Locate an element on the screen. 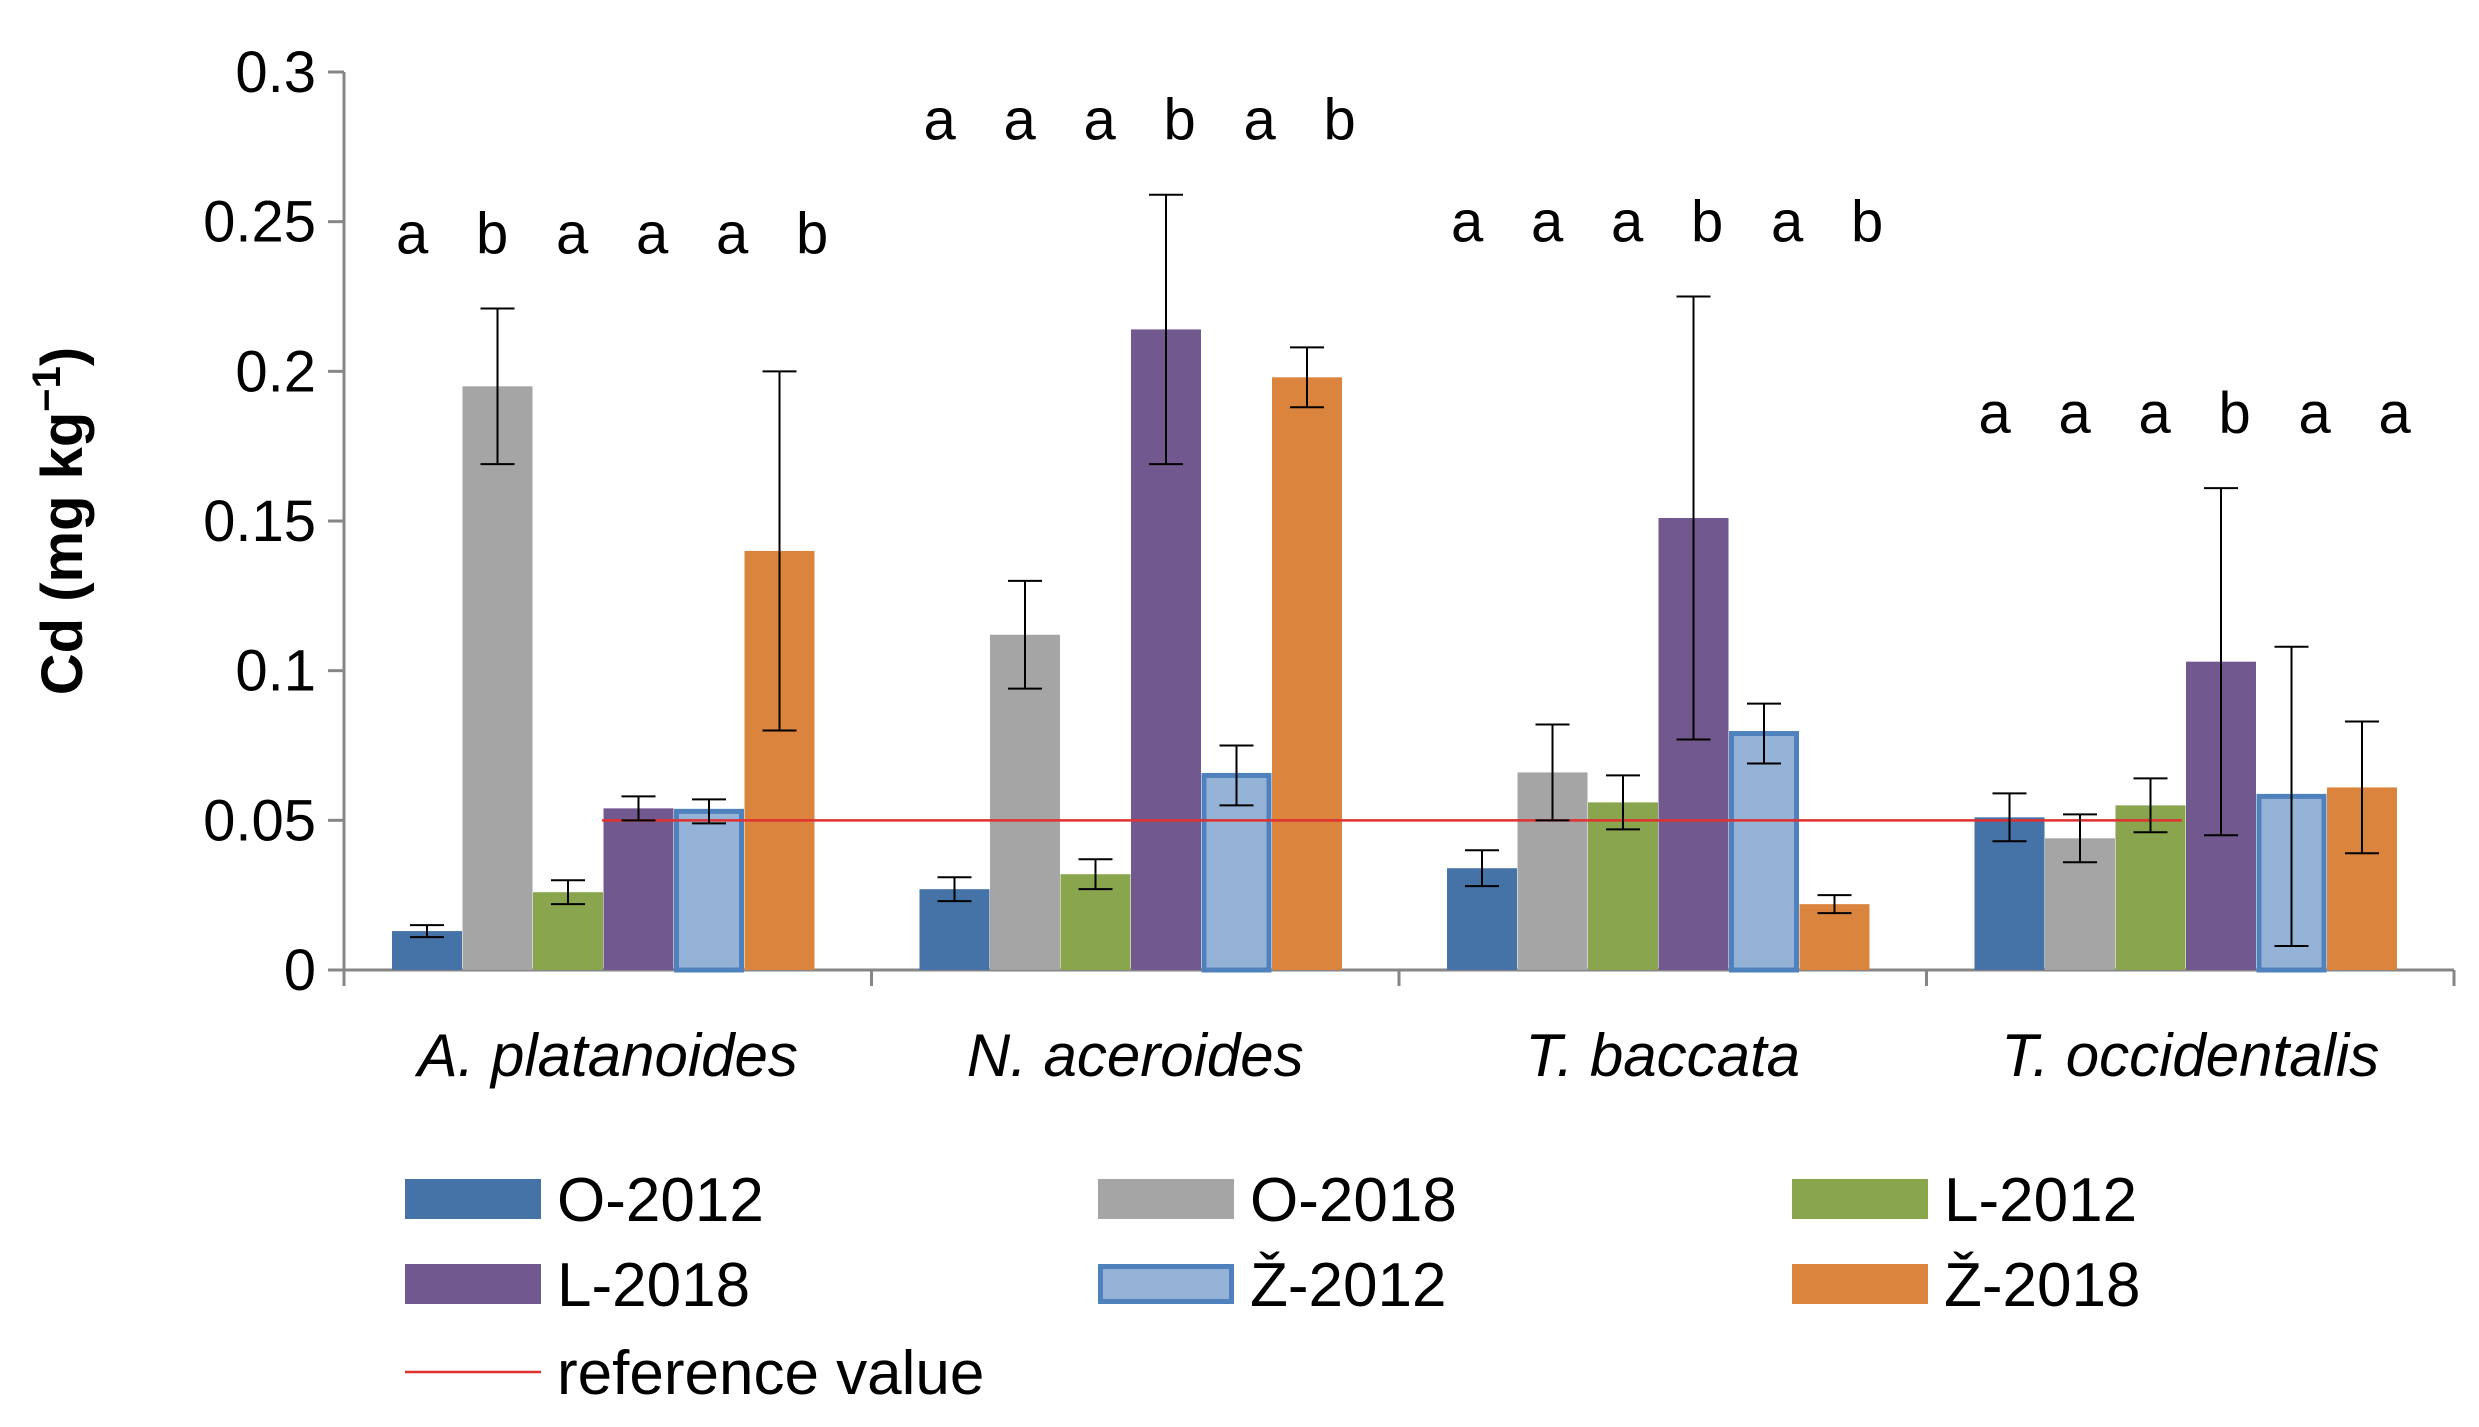  y-axis-title: Cd (mg kg−1) is located at coordinates (60, 521).